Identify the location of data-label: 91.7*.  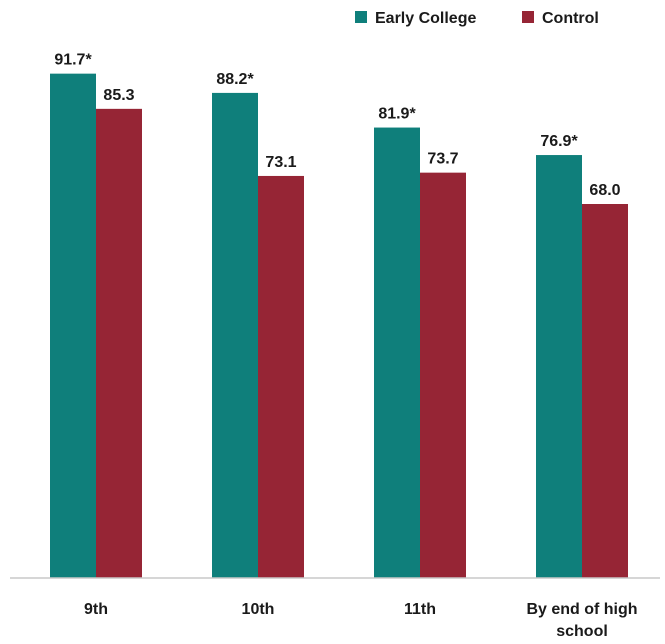
(73, 60).